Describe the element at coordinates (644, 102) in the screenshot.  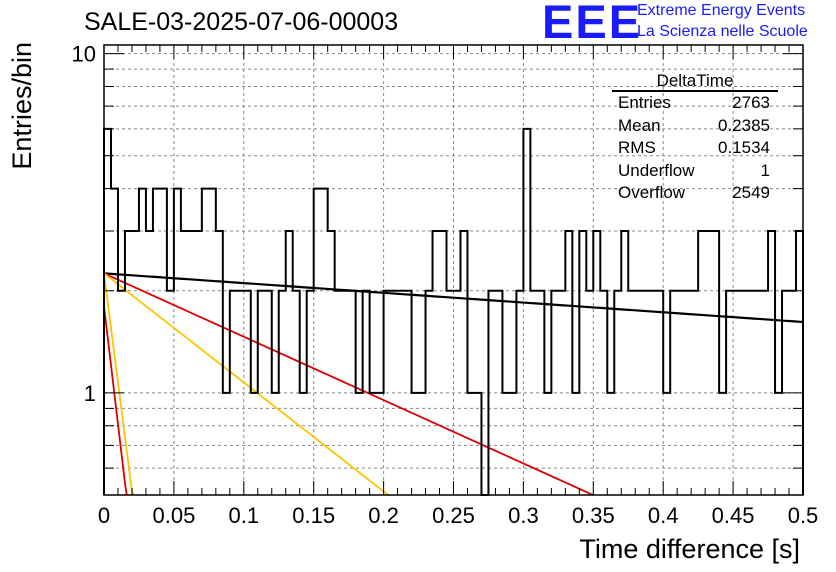
I see `stat-label: Entries` at that location.